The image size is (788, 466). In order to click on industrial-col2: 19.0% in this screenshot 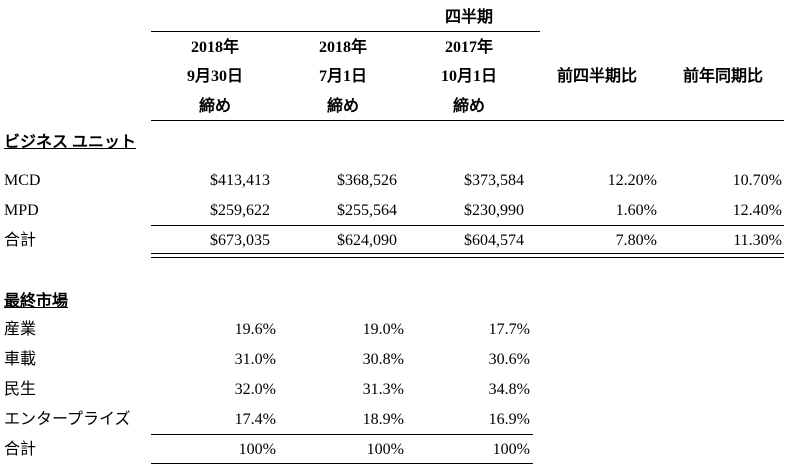, I will do `click(383, 329)`.